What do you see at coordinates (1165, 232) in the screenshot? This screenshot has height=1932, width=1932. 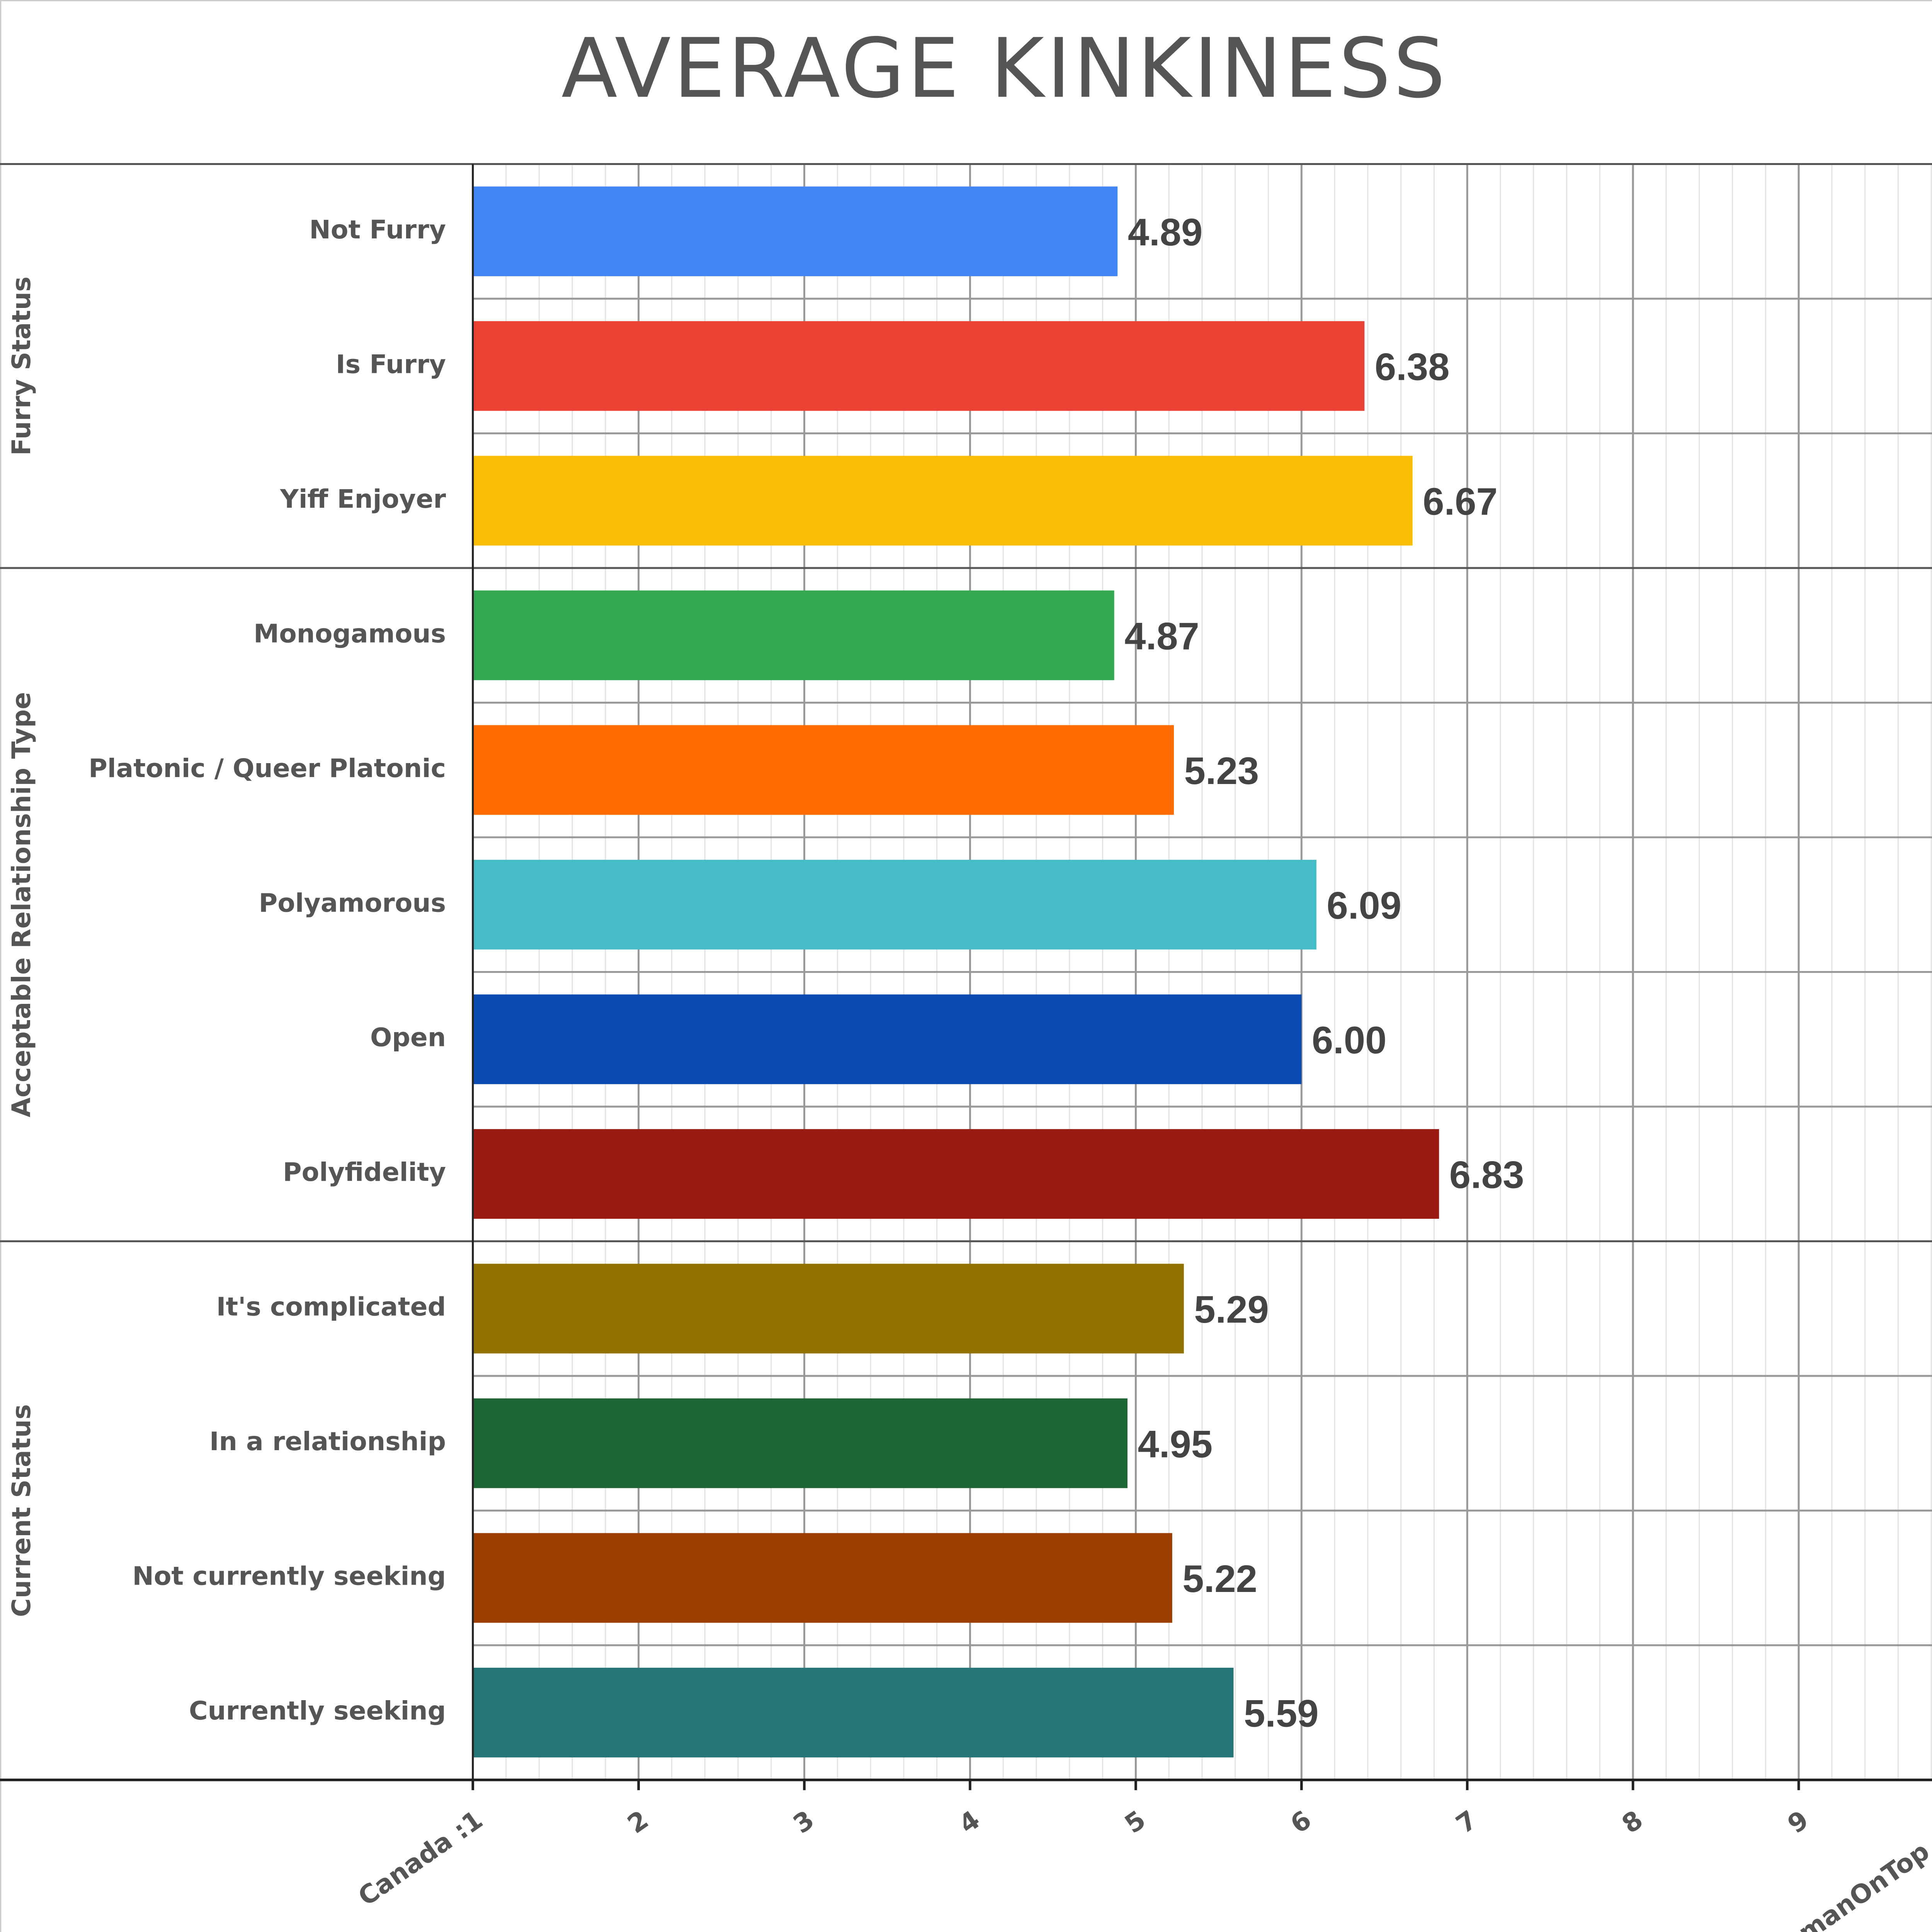 I see `value-label: 4.89` at bounding box center [1165, 232].